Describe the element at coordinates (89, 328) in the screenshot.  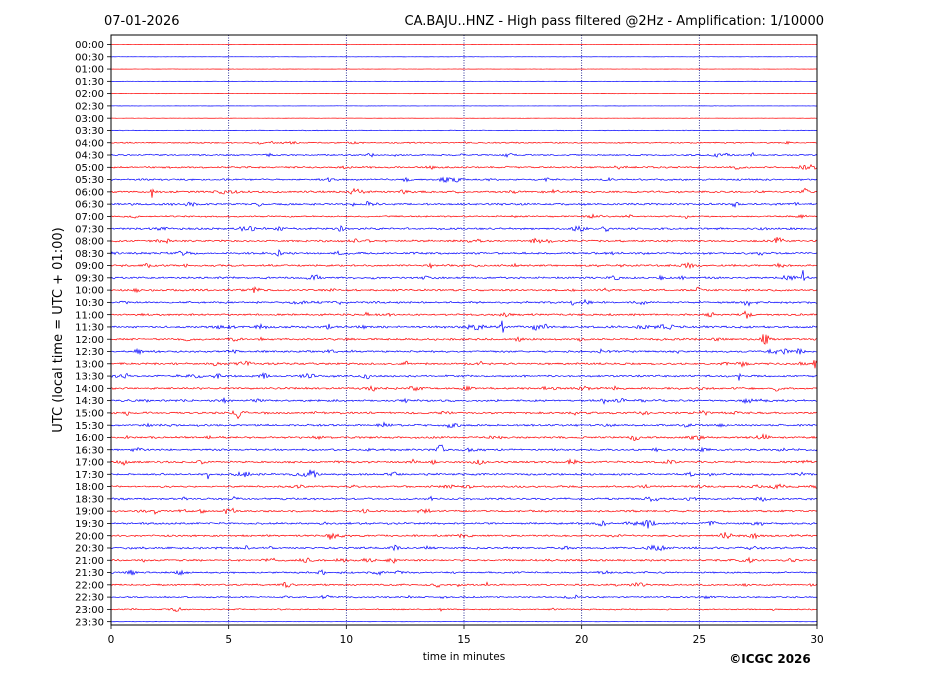
I see `y-tick-label: 11:30` at that location.